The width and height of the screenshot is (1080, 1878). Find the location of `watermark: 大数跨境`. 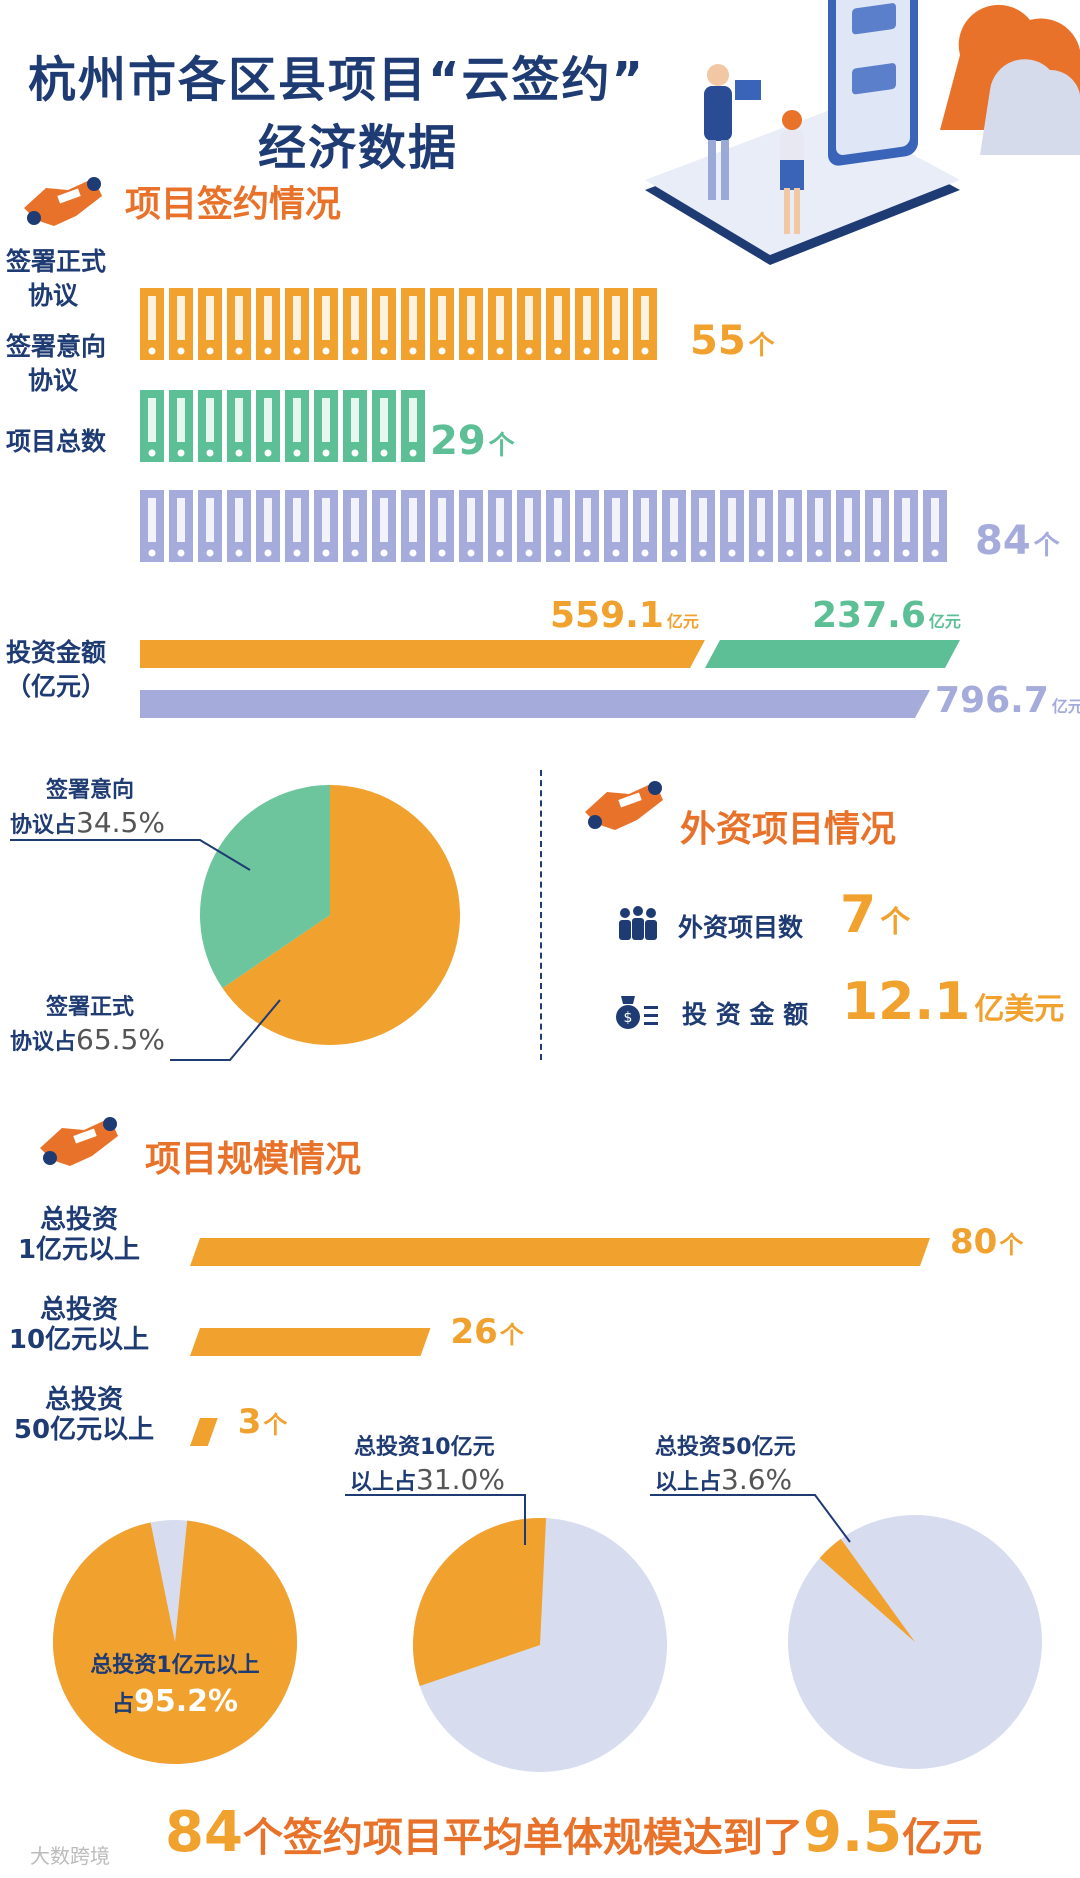

watermark: 大数跨境 is located at coordinates (70, 1856).